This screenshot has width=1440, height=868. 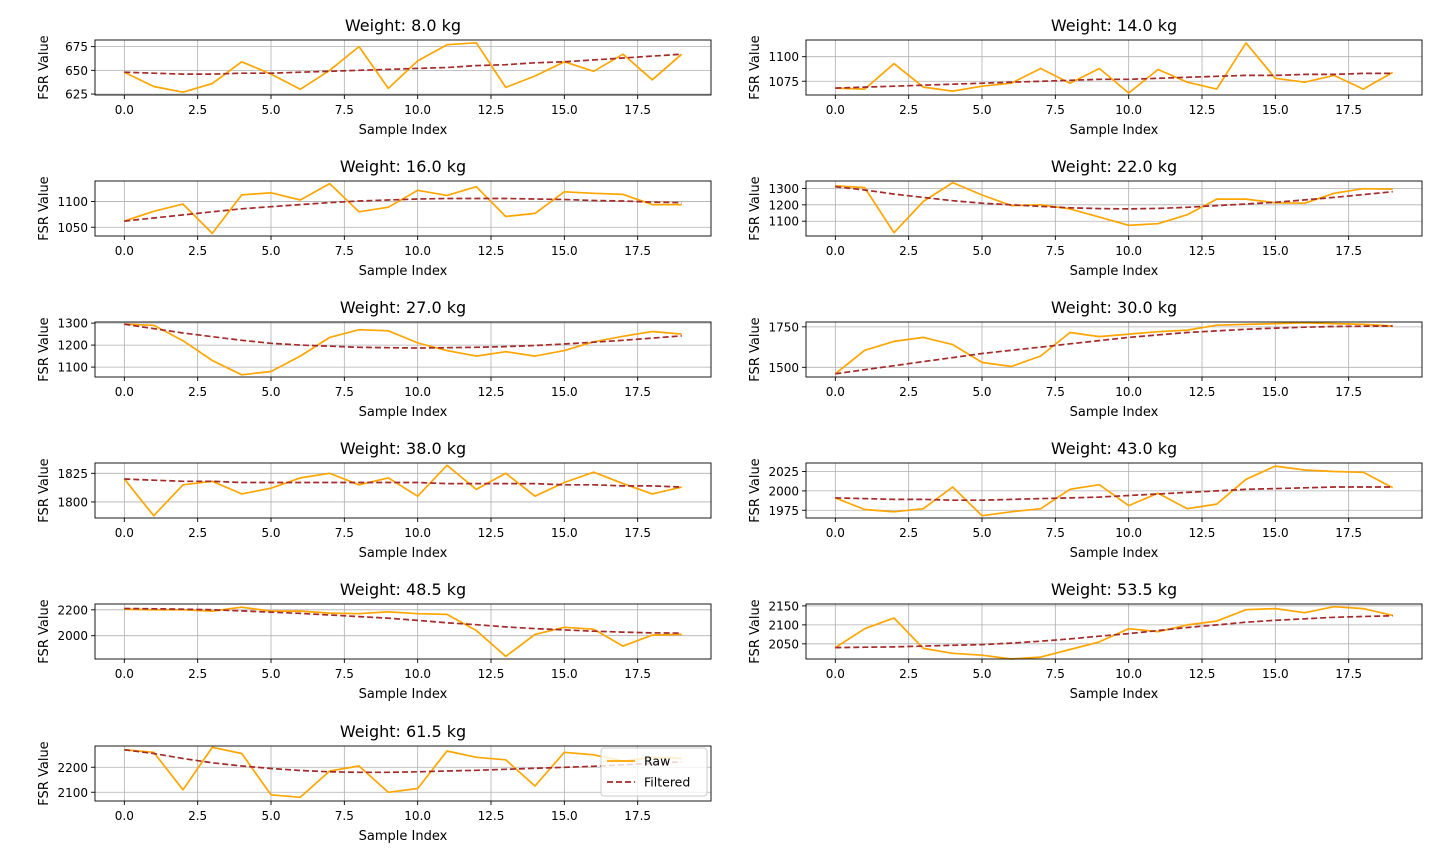 What do you see at coordinates (783, 82) in the screenshot?
I see `y-tick-label: 1075` at bounding box center [783, 82].